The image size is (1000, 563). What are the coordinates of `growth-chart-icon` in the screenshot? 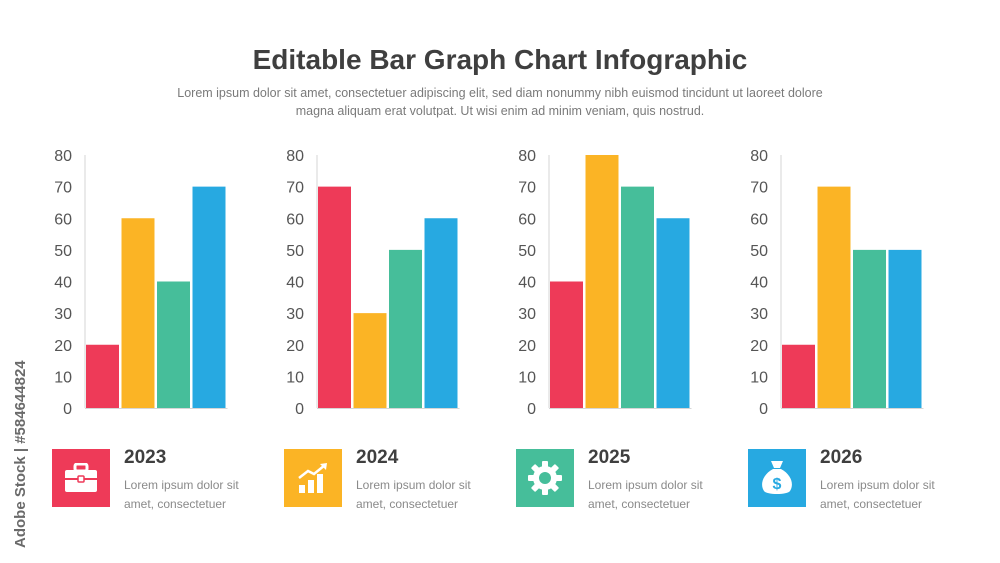 It's located at (312, 478).